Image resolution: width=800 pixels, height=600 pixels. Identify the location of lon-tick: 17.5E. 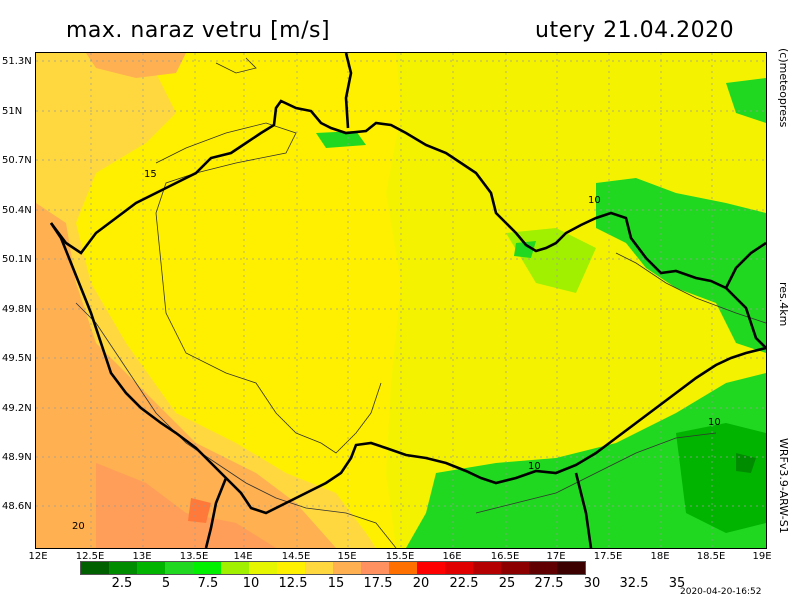
(608, 556).